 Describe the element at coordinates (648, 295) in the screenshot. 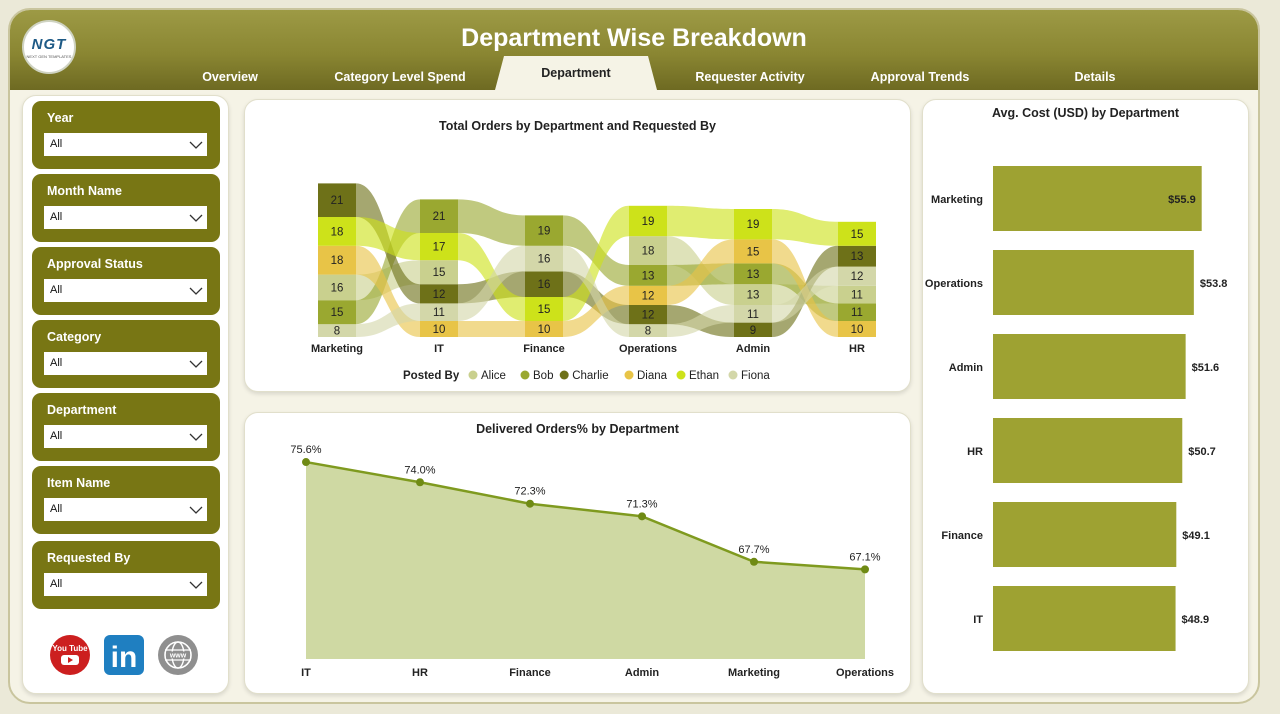

I see `ribbon-segment-operations-diana` at that location.